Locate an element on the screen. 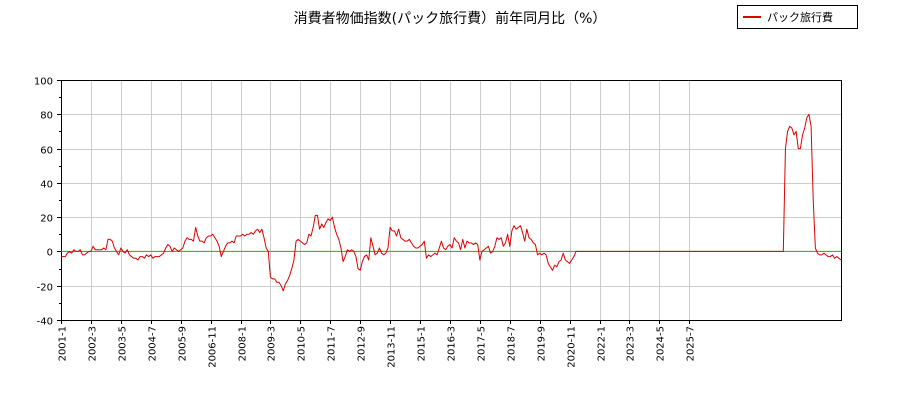 This screenshot has height=400, width=900. y-tick-label: 40 is located at coordinates (46, 185).